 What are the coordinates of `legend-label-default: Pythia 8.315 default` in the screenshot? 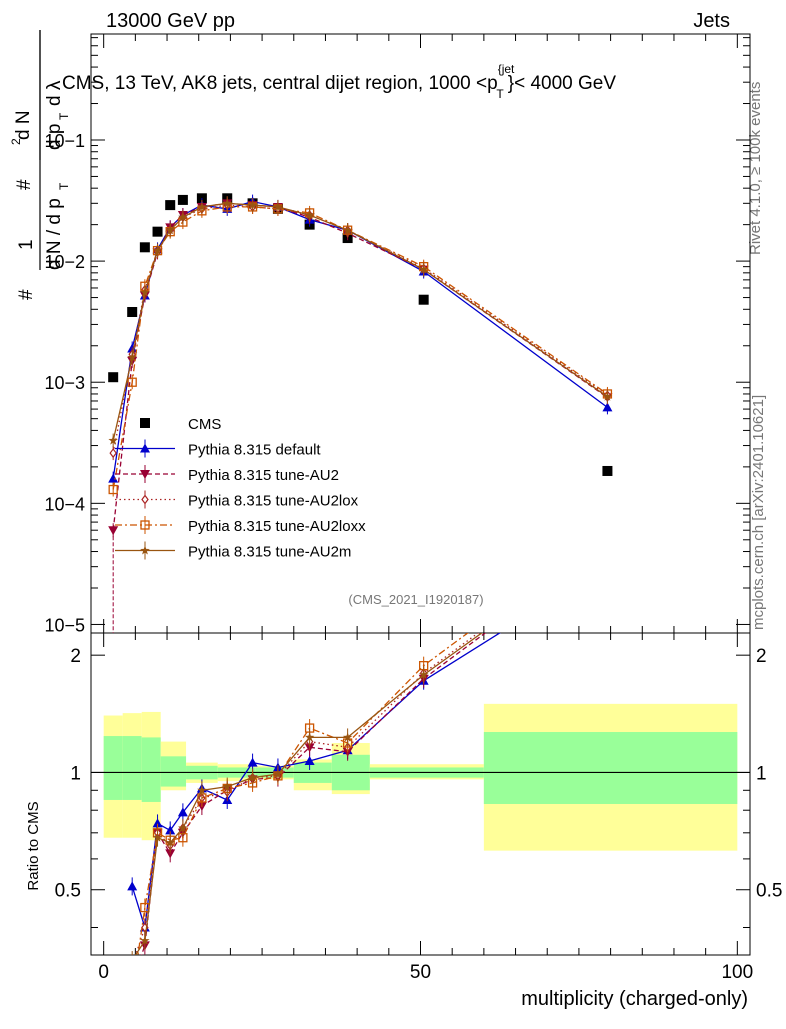 It's located at (254, 450).